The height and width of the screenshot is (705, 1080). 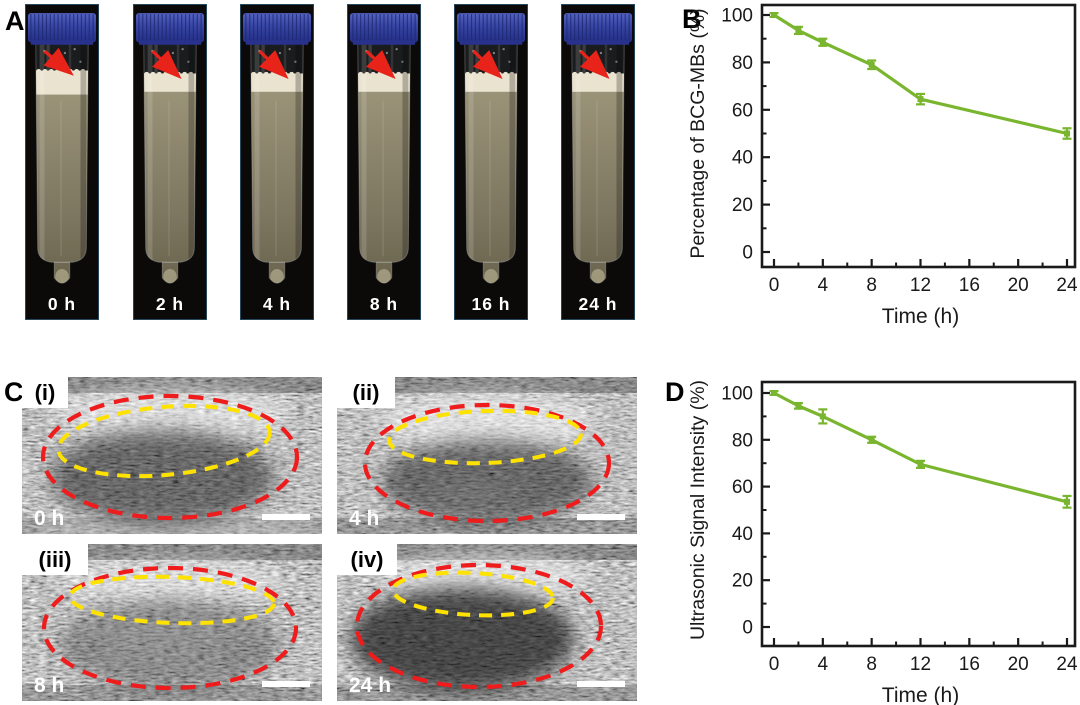 What do you see at coordinates (698, 133) in the screenshot?
I see `y-axis-title: Percentage of BCG-MBs (%)` at bounding box center [698, 133].